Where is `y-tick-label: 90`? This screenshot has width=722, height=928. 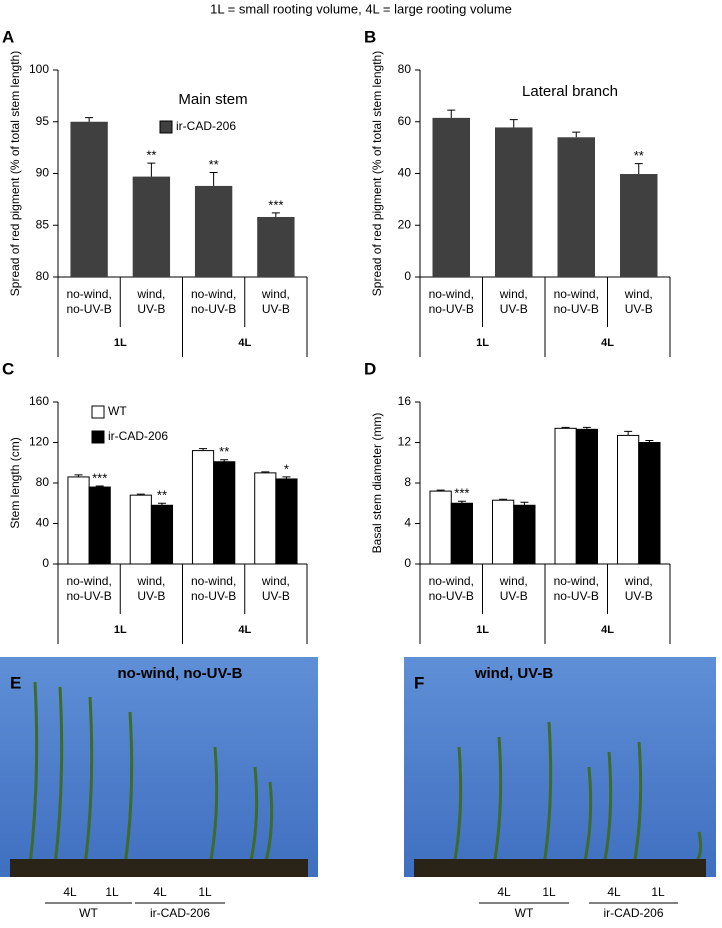 y-tick-label: 90 is located at coordinates (43, 173).